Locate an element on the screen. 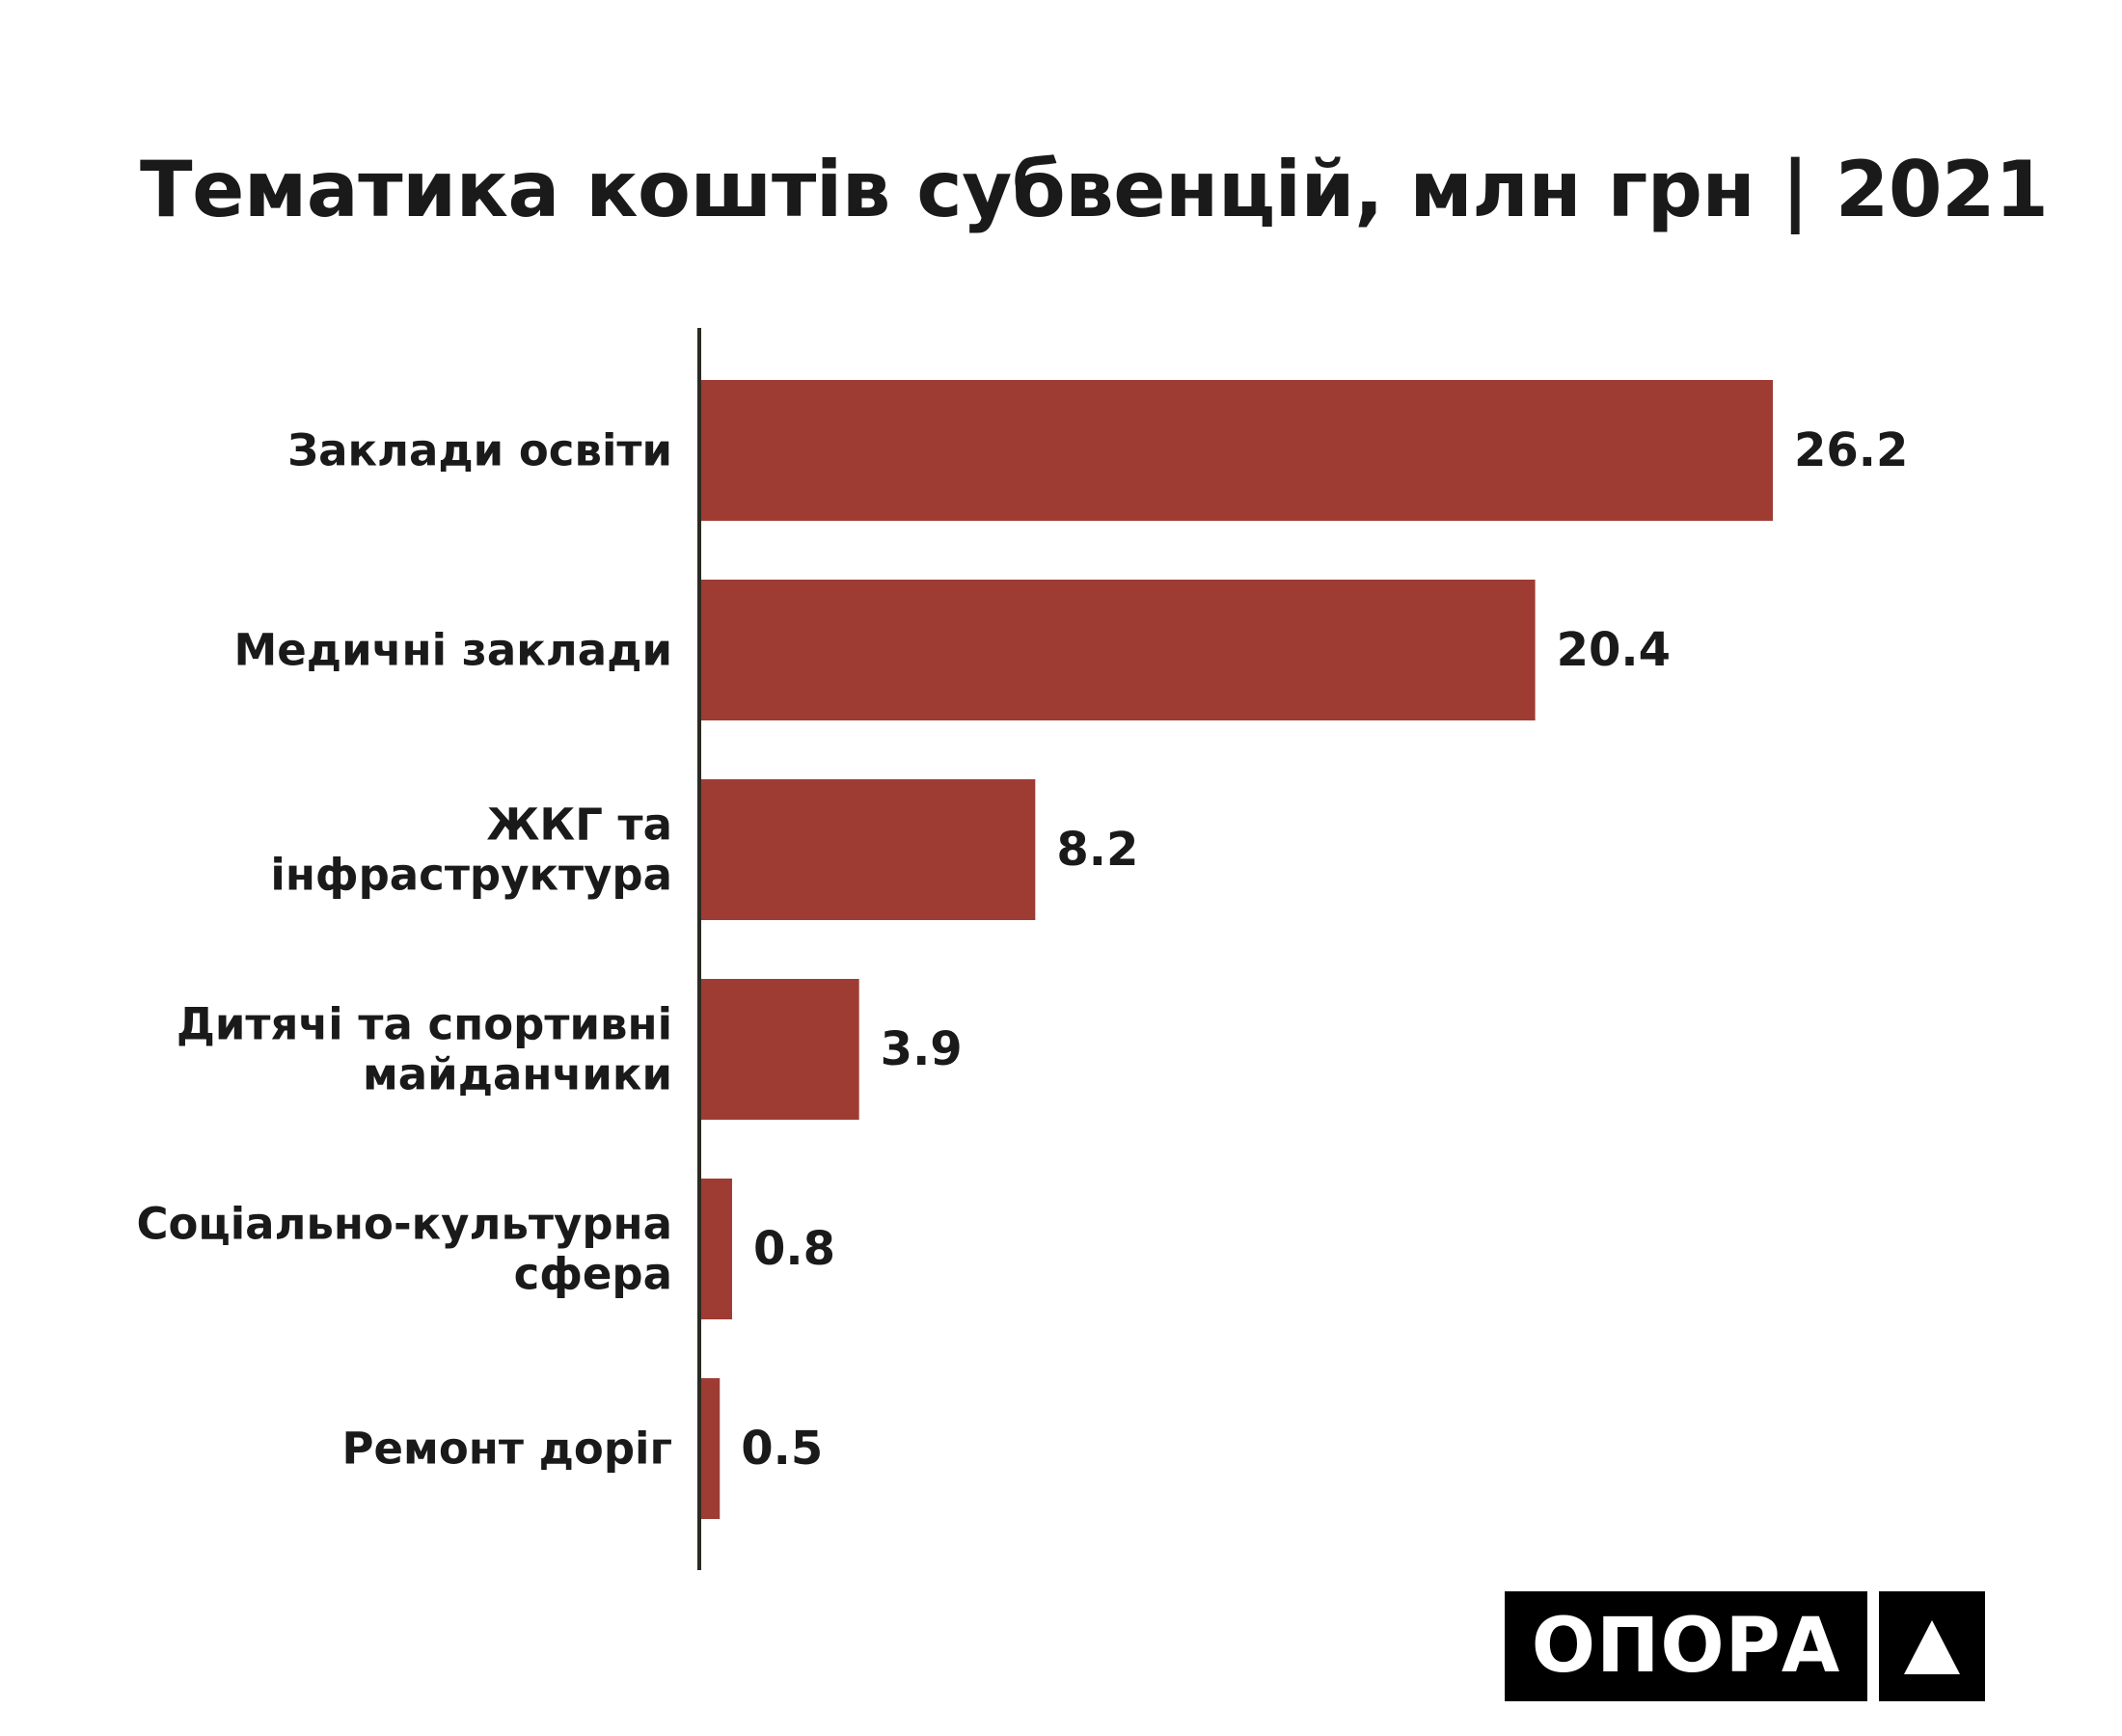 This screenshot has width=2122, height=1736. category-label-line: ЖКГ та is located at coordinates (579, 825).